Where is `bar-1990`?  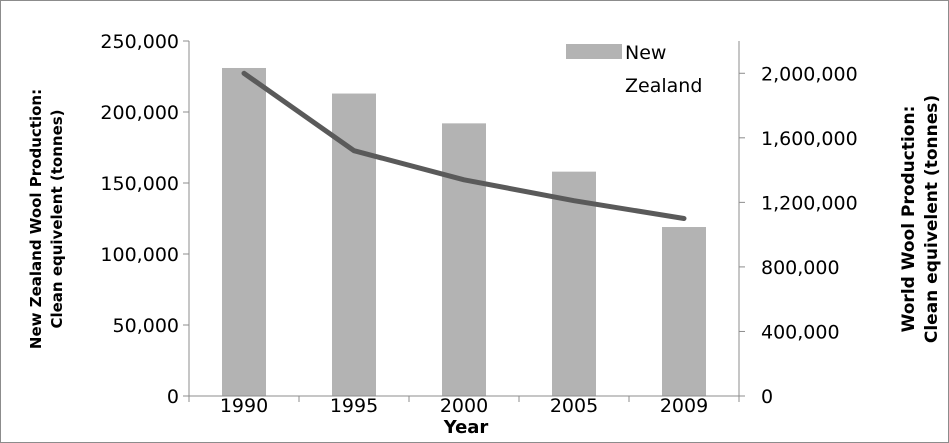
bar-1990 is located at coordinates (244, 231).